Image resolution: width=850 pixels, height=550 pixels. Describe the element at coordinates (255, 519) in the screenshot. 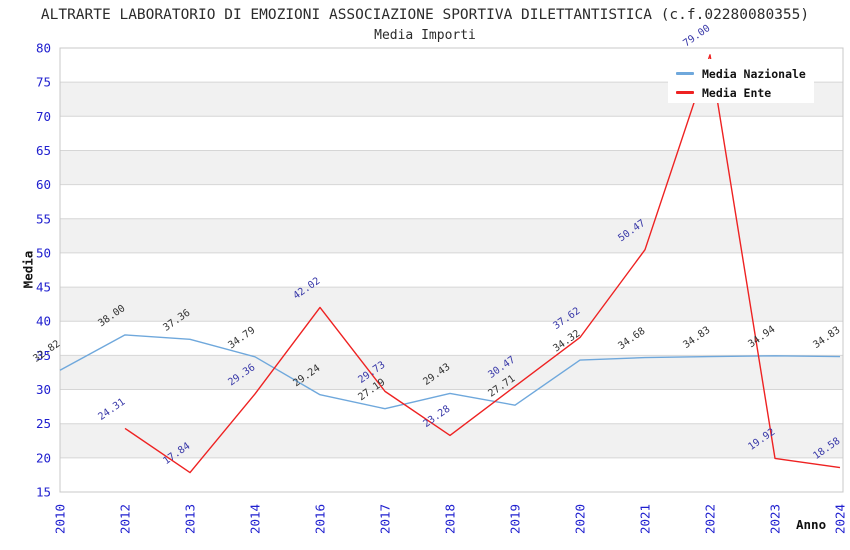

I see `x-tick-label: 2014` at that location.